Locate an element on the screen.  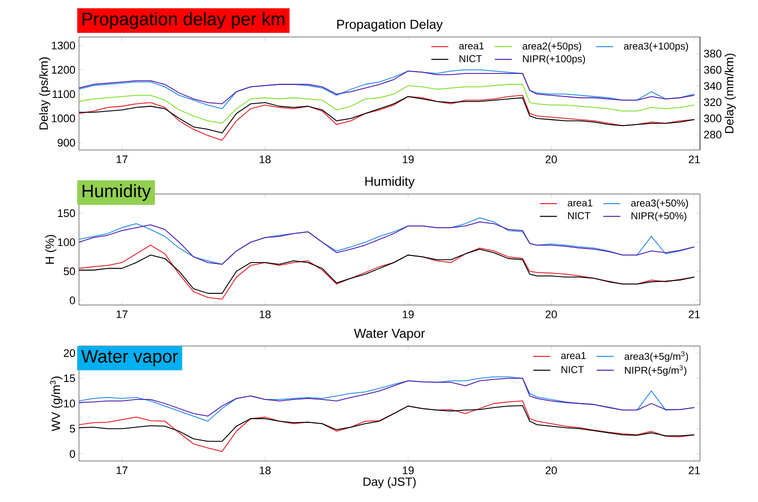
y2-tick-label: 300 is located at coordinates (713, 118).